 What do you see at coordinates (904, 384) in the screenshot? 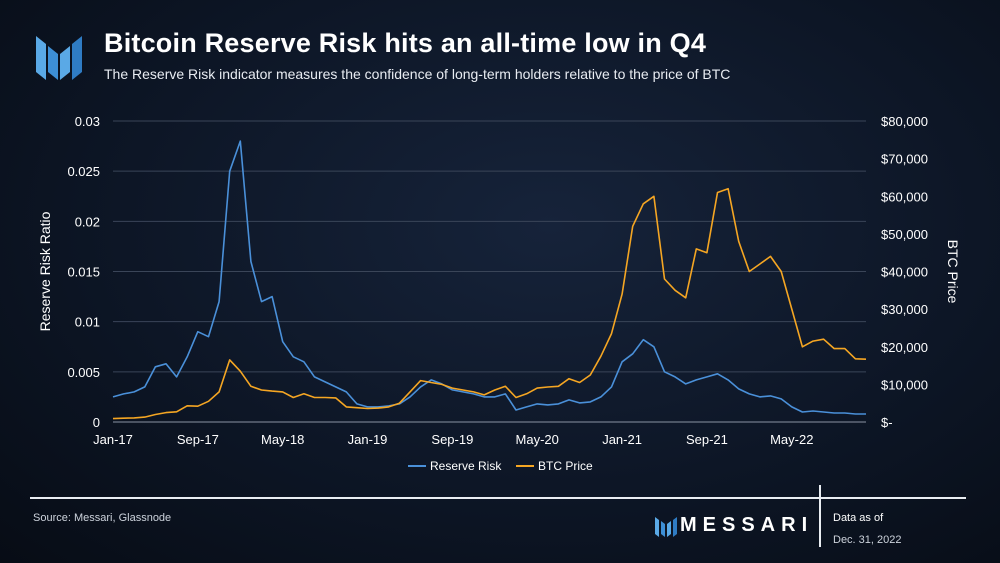
I see `y2-tick-label: $10,000` at bounding box center [904, 384].